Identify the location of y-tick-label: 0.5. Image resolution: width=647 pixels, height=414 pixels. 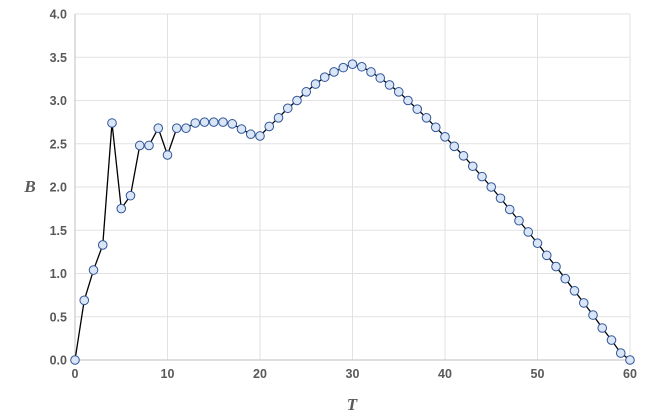
(58, 317).